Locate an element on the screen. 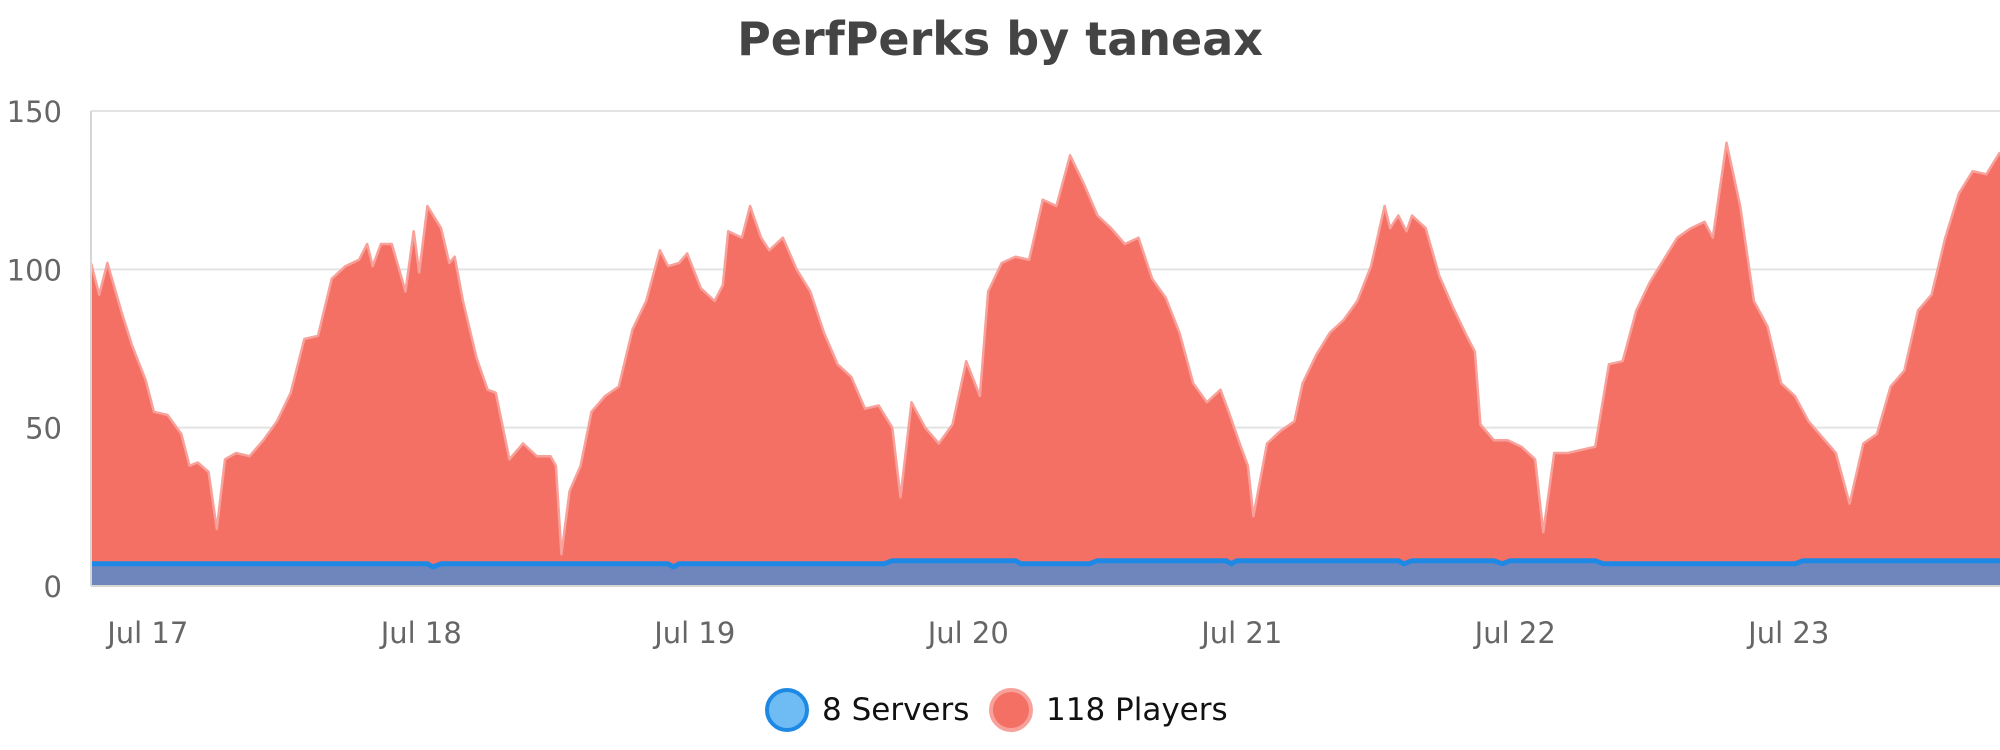 Image resolution: width=2000 pixels, height=750 pixels. legend-label: 8 Servers is located at coordinates (895, 710).